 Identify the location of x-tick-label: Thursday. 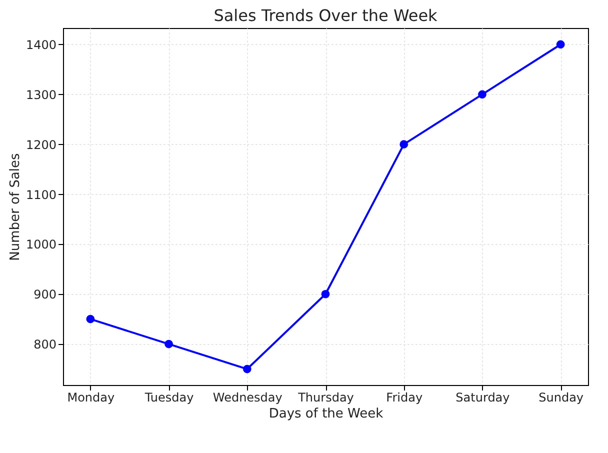
(325, 397).